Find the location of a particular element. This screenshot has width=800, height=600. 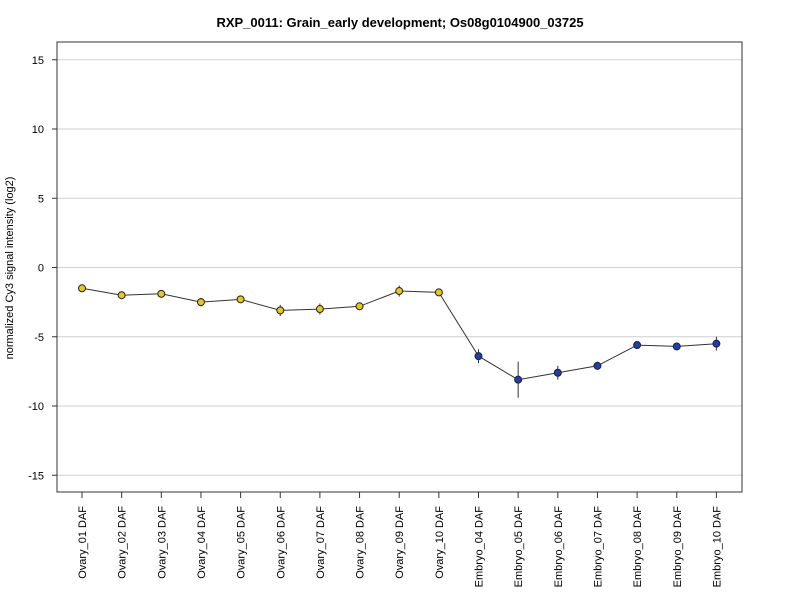

y-axis-label: normalized Cy3 signal intensity (log2) is located at coordinates (10, 268).